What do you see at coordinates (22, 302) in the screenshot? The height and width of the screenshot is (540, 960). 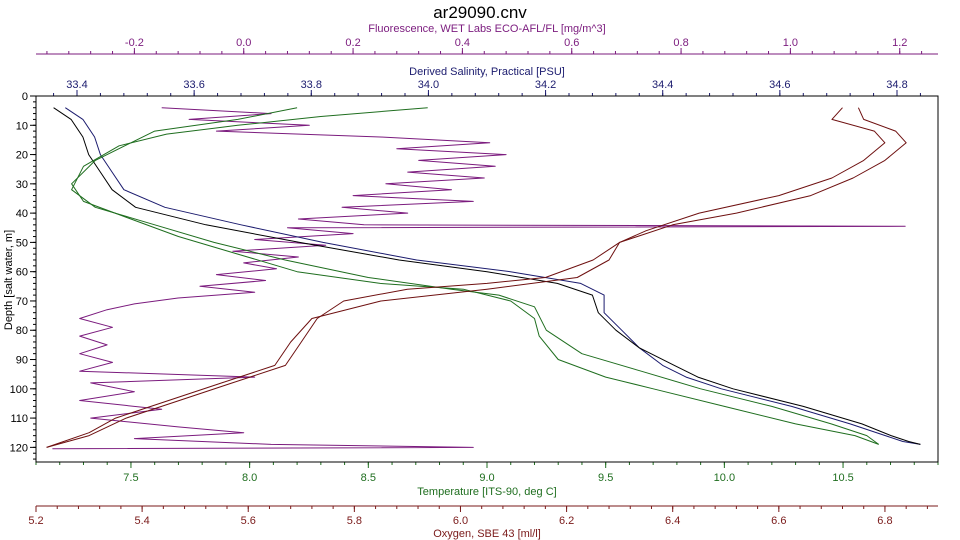 I see `tick-label: 70` at bounding box center [22, 302].